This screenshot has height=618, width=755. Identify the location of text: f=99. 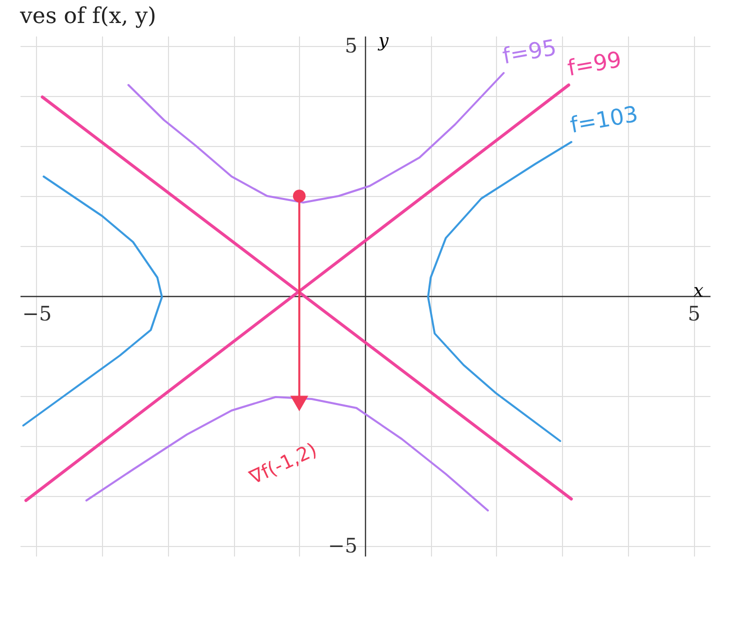
(595, 65).